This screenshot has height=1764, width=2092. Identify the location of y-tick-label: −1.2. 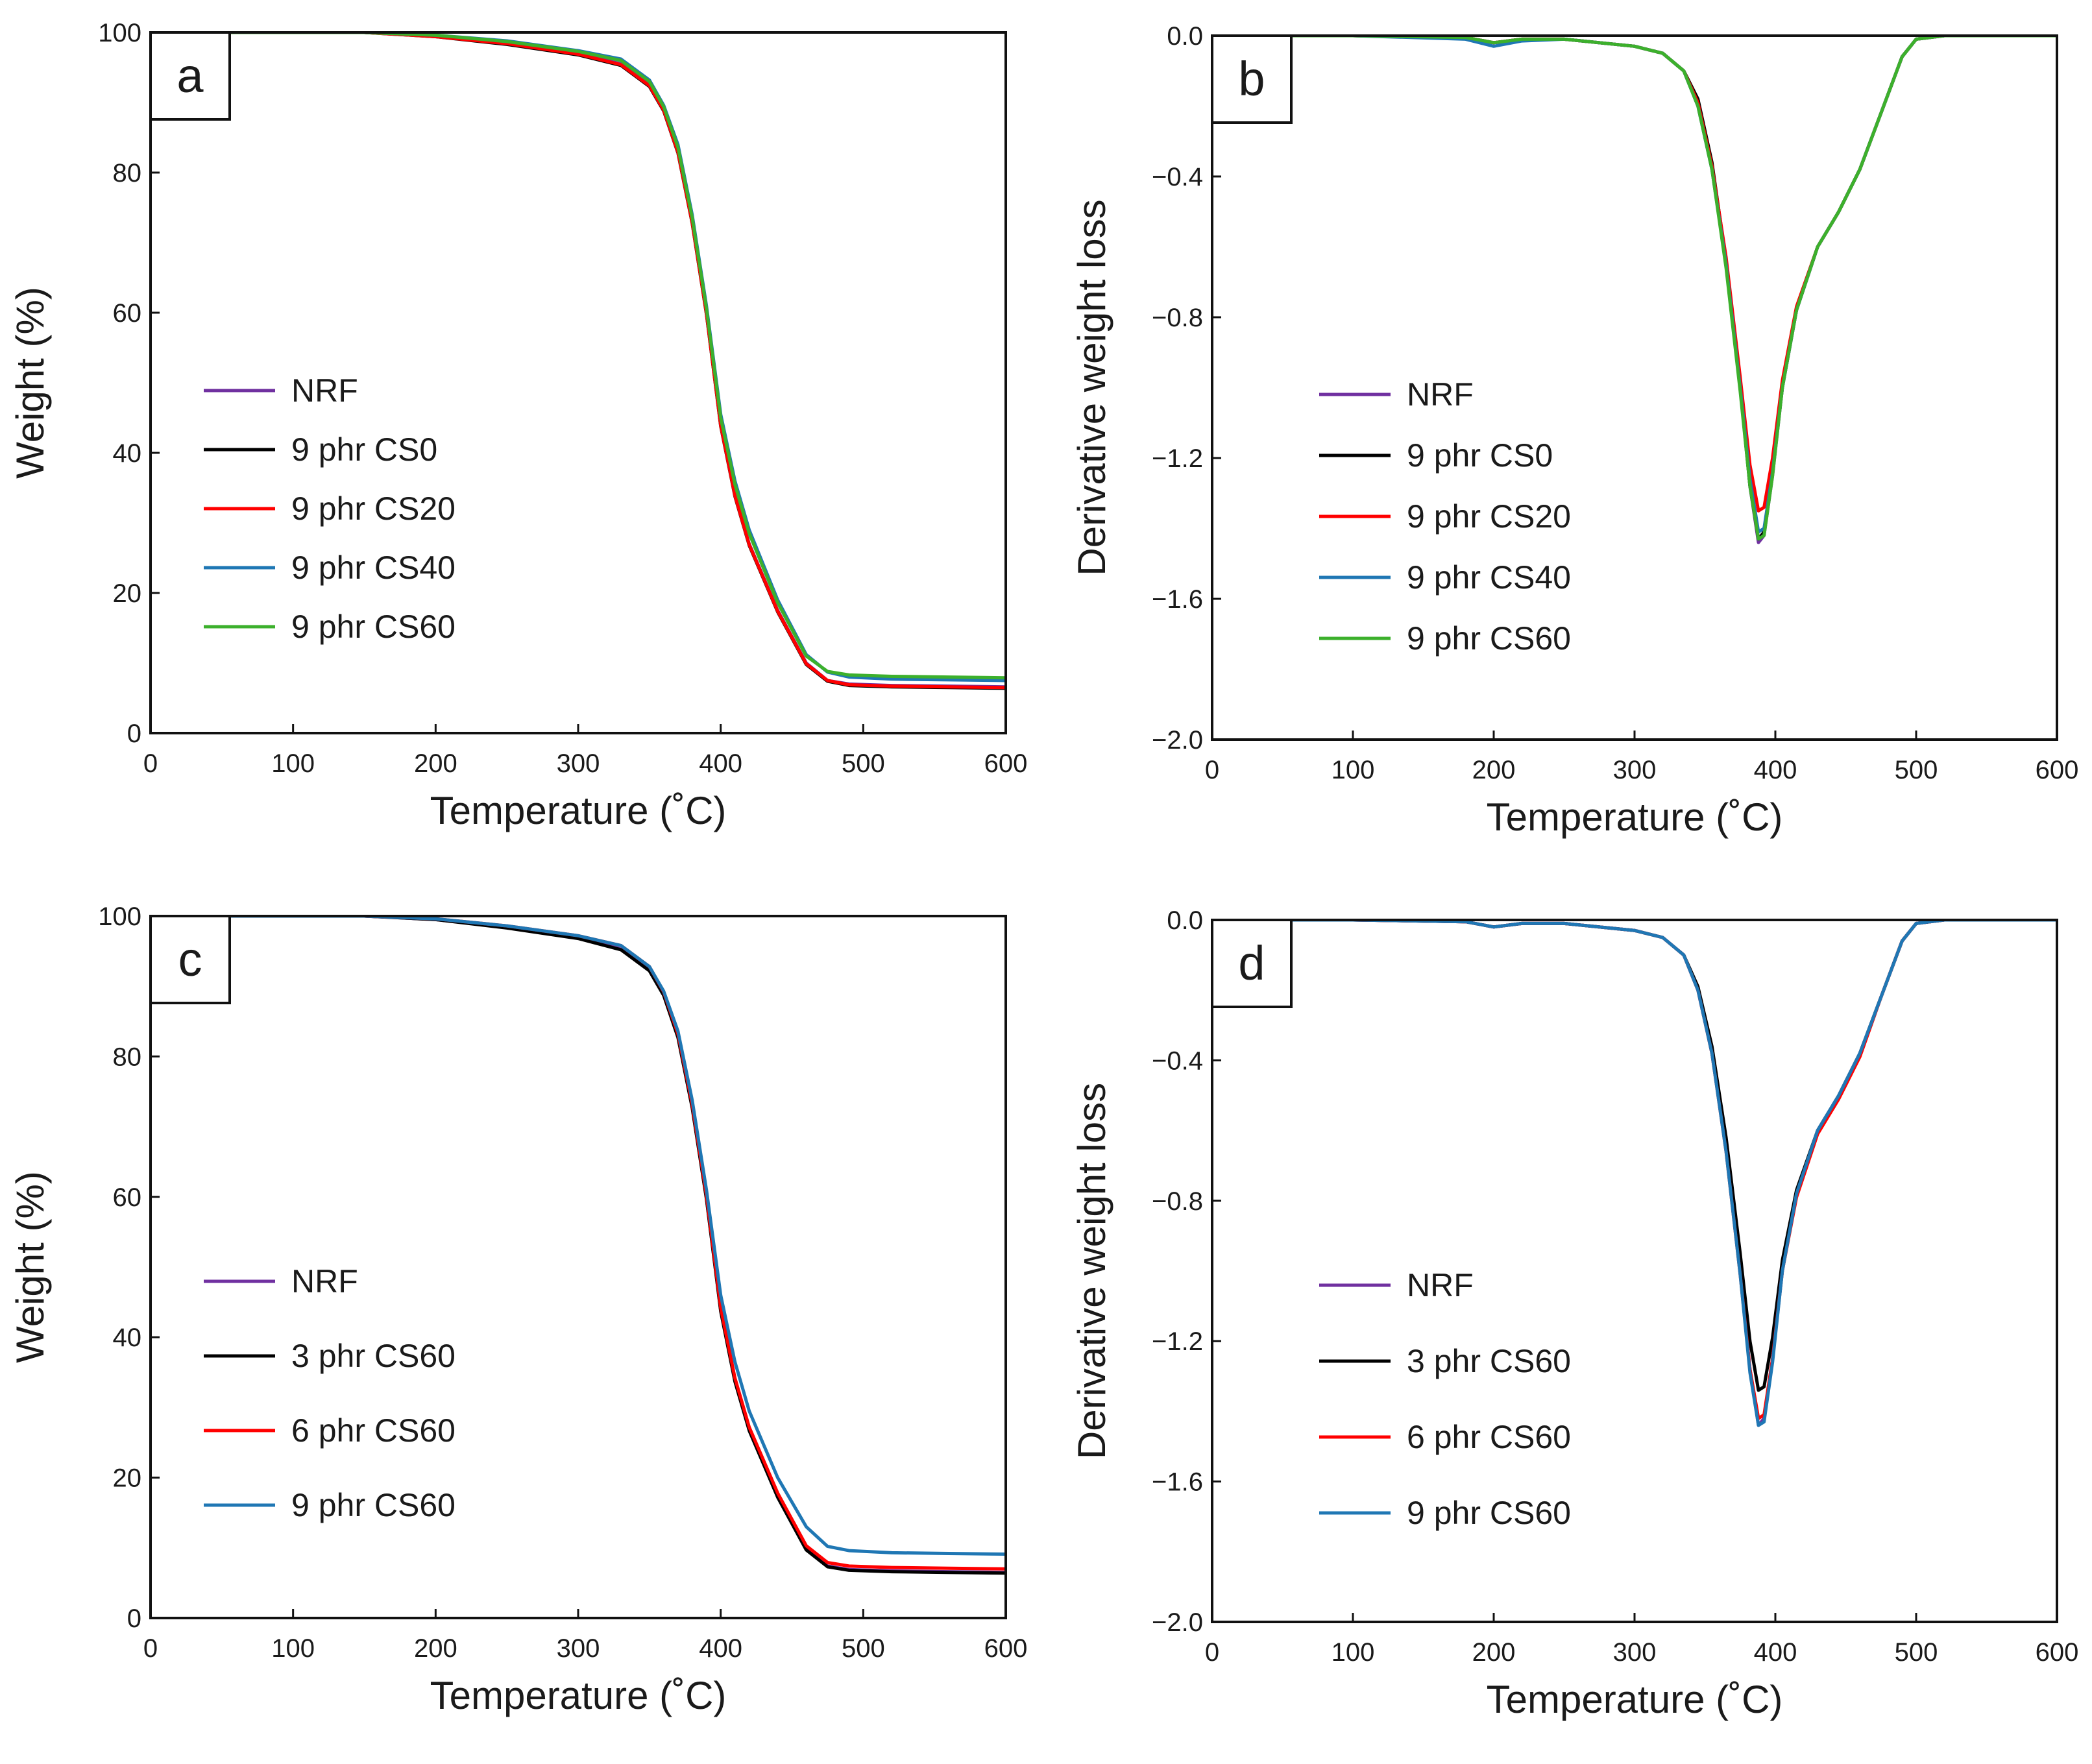
(1177, 458).